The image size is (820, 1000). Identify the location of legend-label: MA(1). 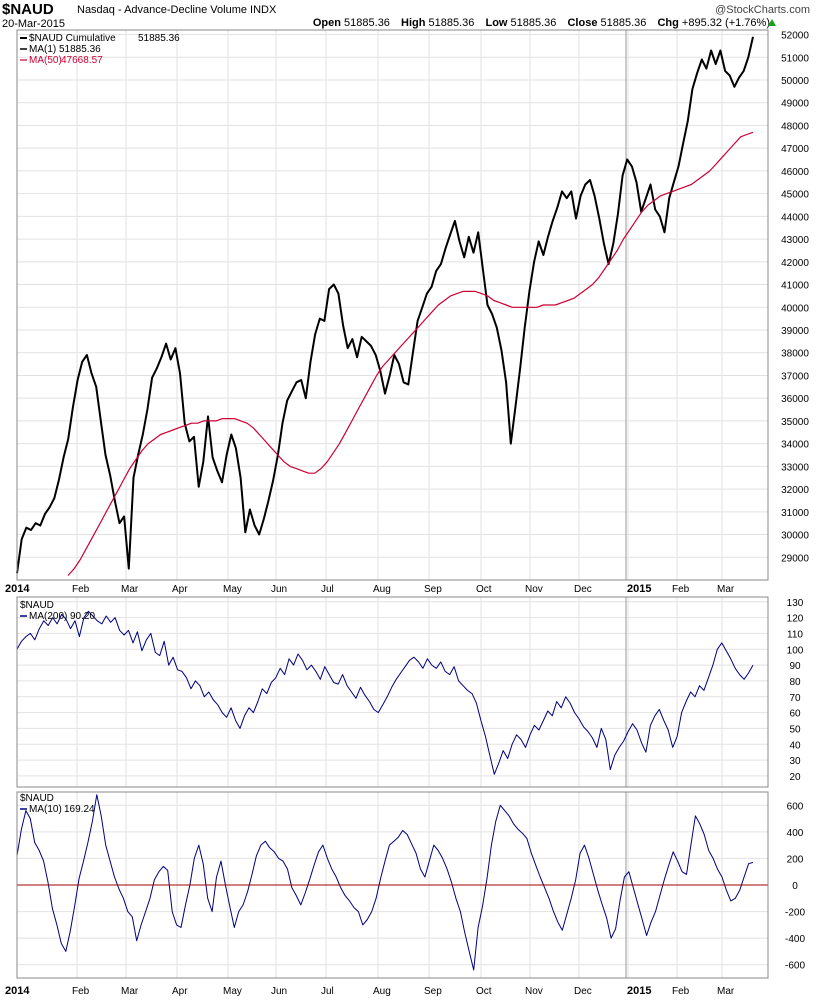
(42, 49).